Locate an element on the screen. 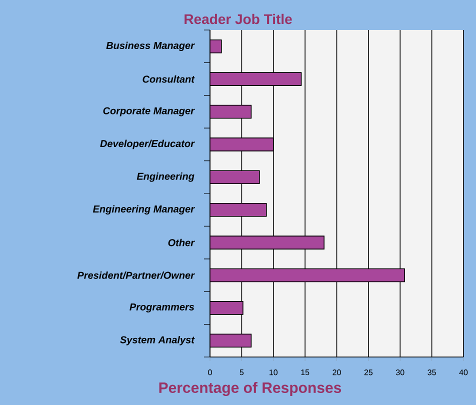  x-tick-label: 10 is located at coordinates (274, 373).